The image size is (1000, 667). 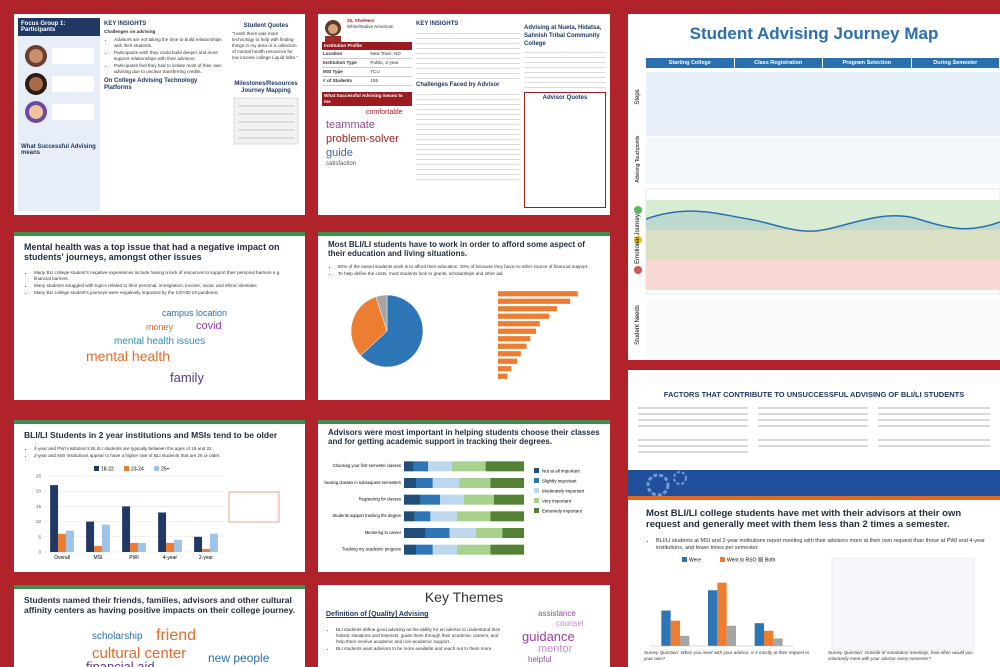 I want to click on mapping-heading: Milestones/Resources Journey Mapping, so click(x=266, y=87).